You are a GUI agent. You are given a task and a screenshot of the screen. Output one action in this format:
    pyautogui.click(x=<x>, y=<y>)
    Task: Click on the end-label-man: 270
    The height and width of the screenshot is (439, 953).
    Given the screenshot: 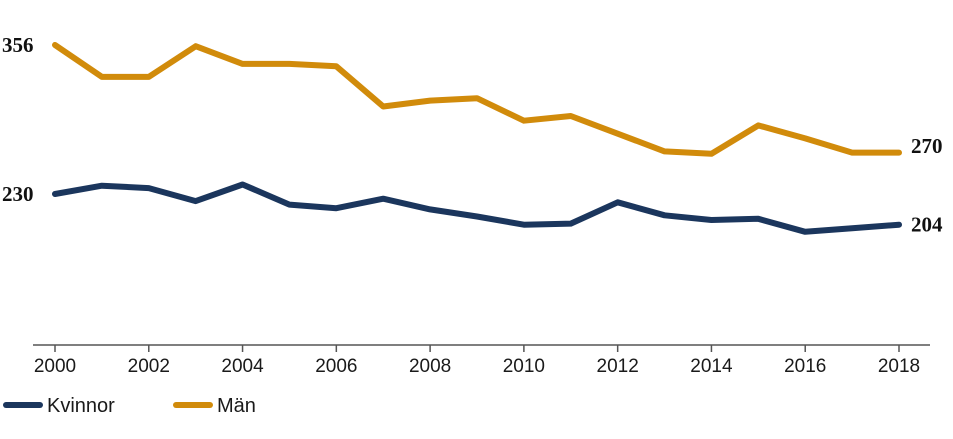 What is the action you would take?
    pyautogui.click(x=927, y=146)
    